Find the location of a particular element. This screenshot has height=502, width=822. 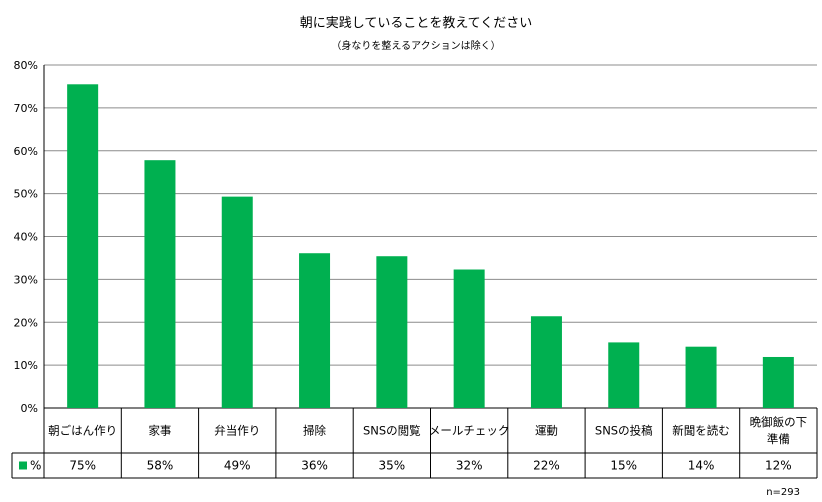

y-tick-label: 40% is located at coordinates (26, 237).